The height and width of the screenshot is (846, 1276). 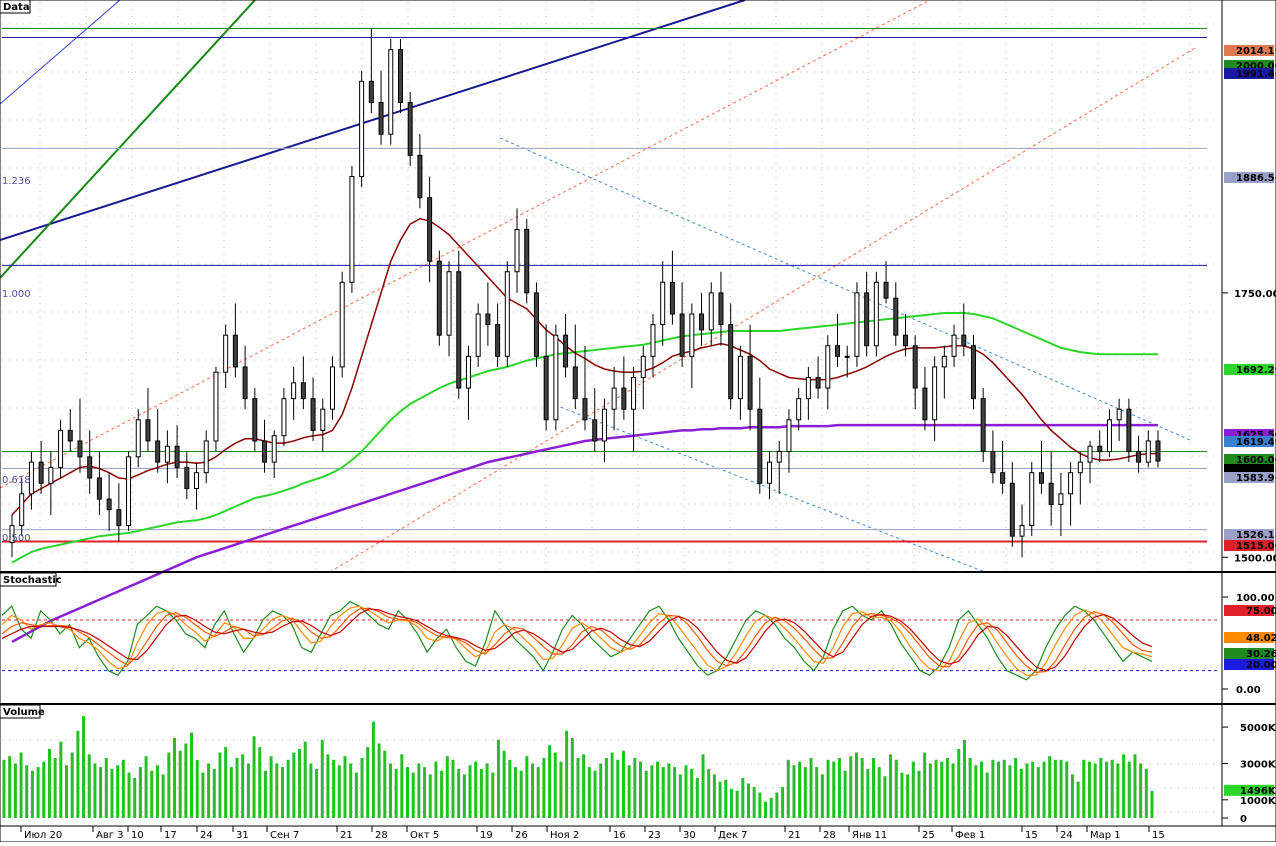 What do you see at coordinates (424, 835) in the screenshot?
I see `x-tick-label: Окт 5` at bounding box center [424, 835].